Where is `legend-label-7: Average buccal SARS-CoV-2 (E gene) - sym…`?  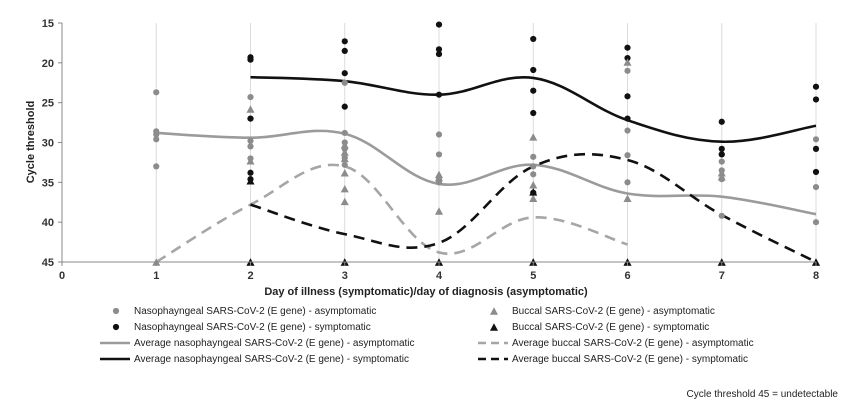
legend-label-7: Average buccal SARS-CoV-2 (E gene) - sym… is located at coordinates (630, 359).